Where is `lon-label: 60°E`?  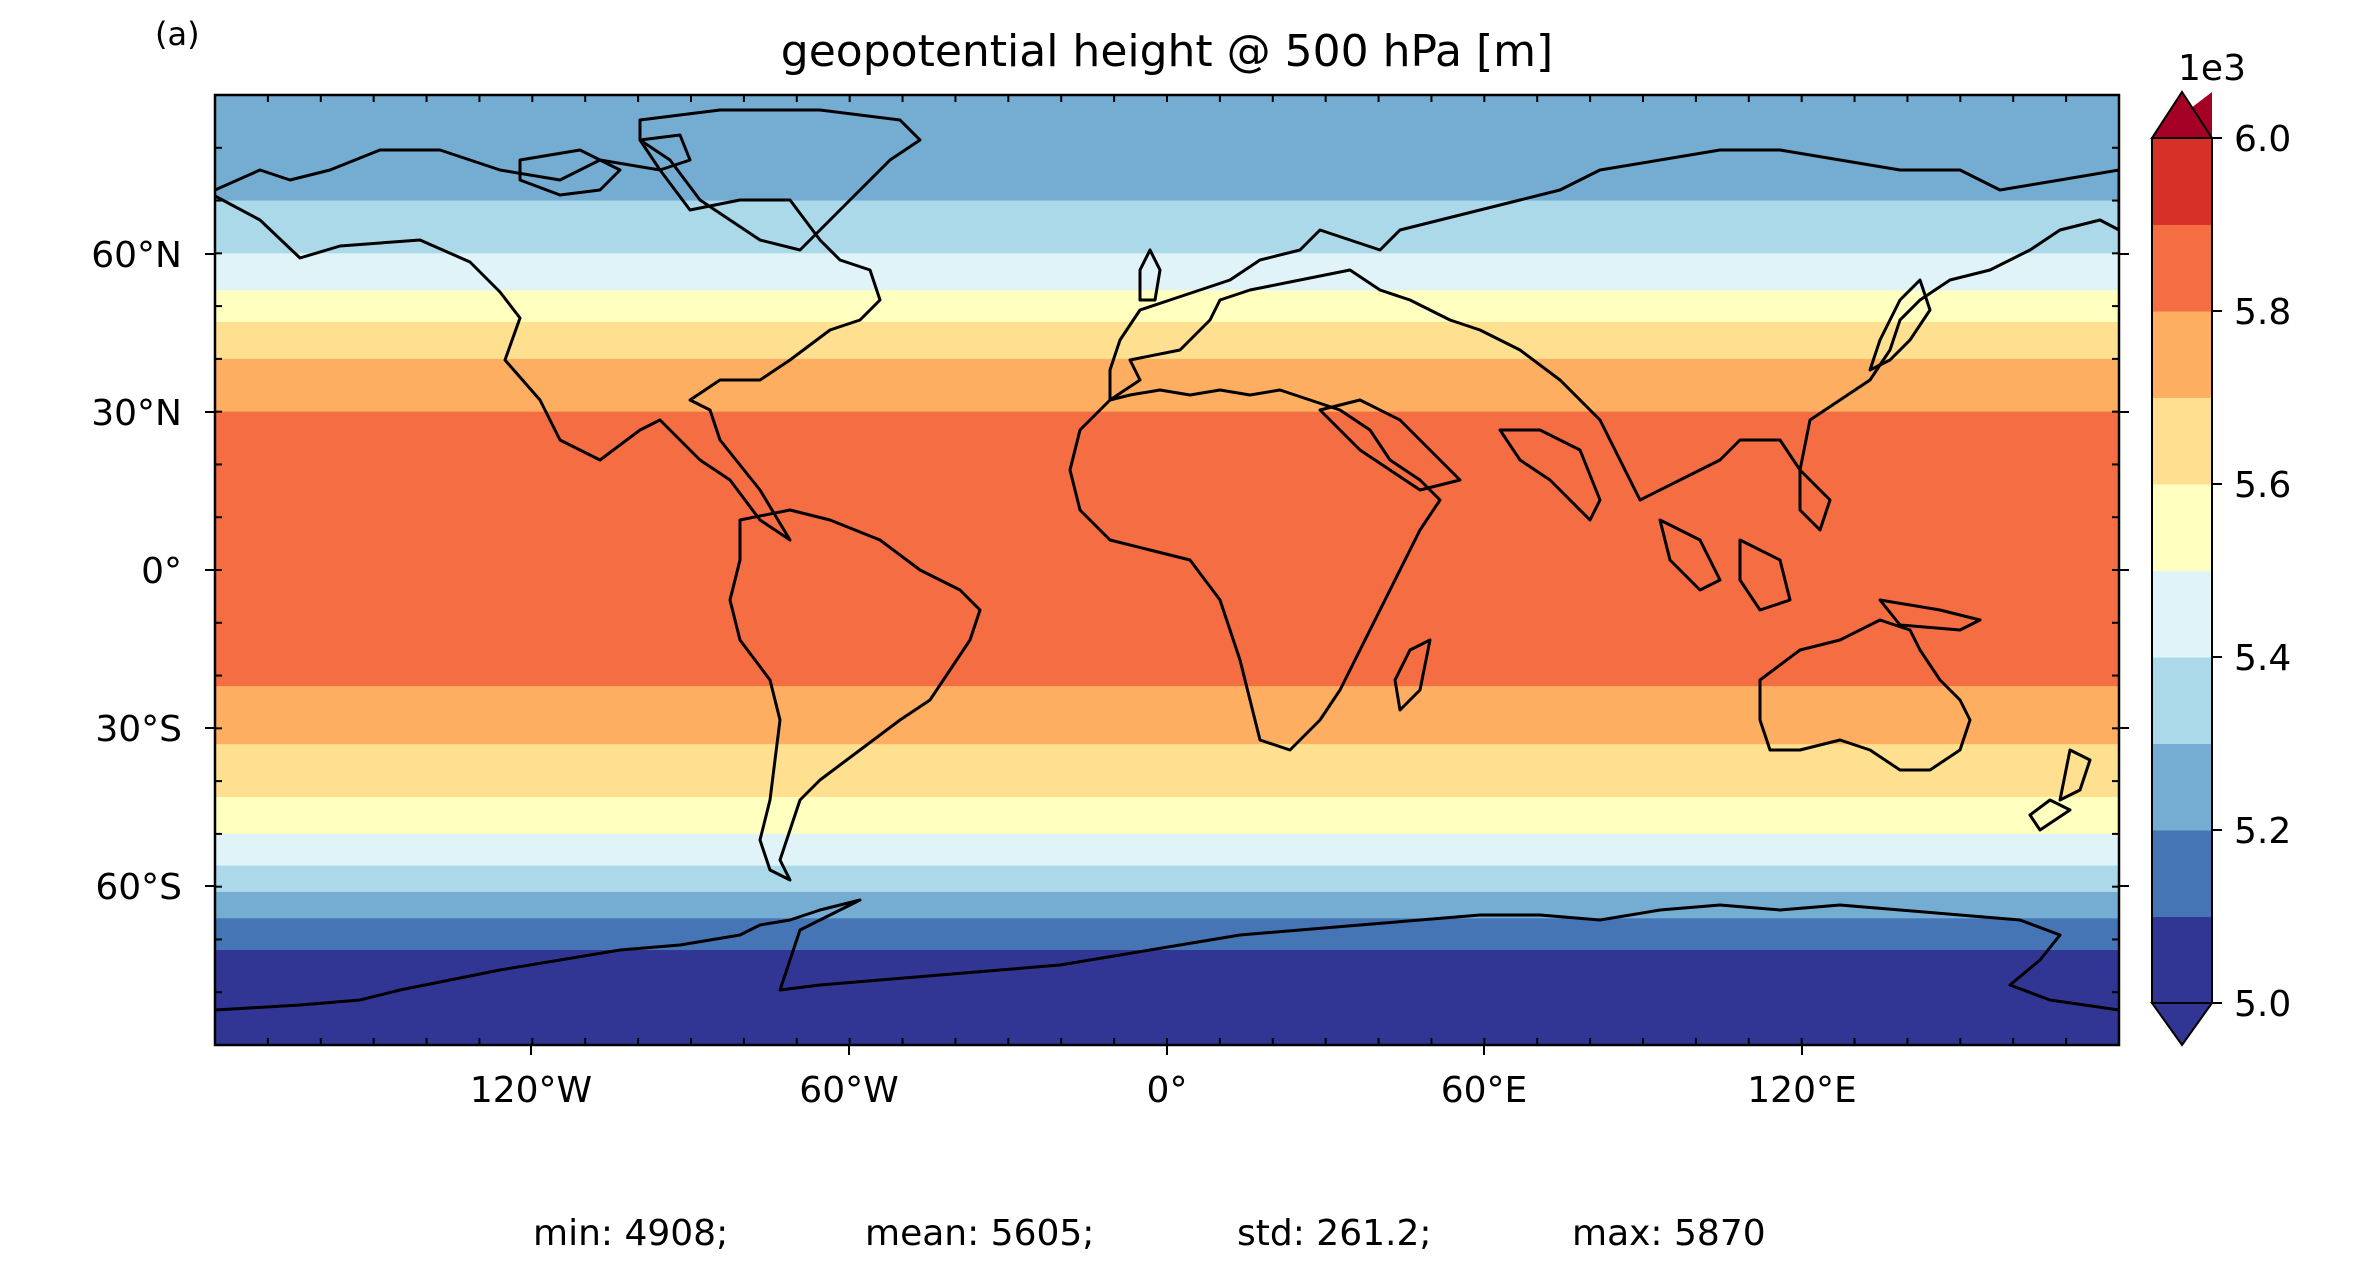 lon-label: 60°E is located at coordinates (1484, 1090).